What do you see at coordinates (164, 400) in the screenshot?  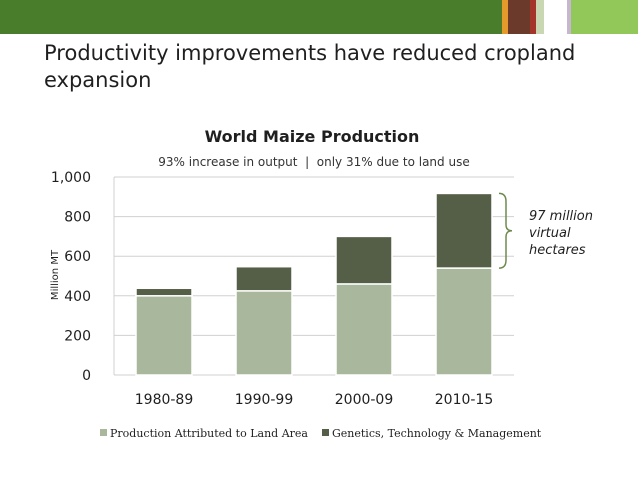 I see `x-tick-label: 1980-89` at bounding box center [164, 400].